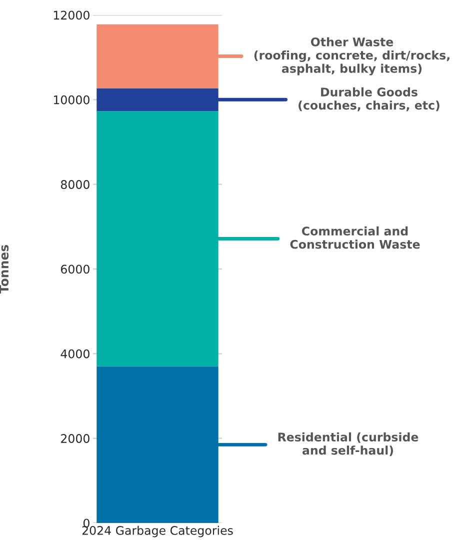 This screenshot has width=464, height=540. I want to click on y-tick-label: 8000, so click(75, 184).